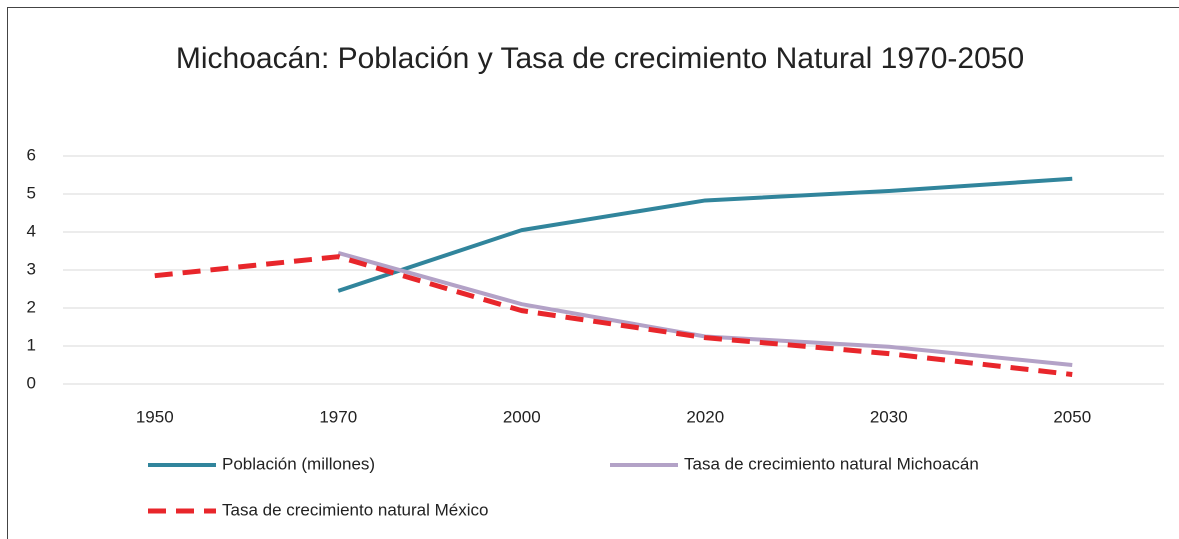  Describe the element at coordinates (705, 234) in the screenshot. I see `series-line` at that location.